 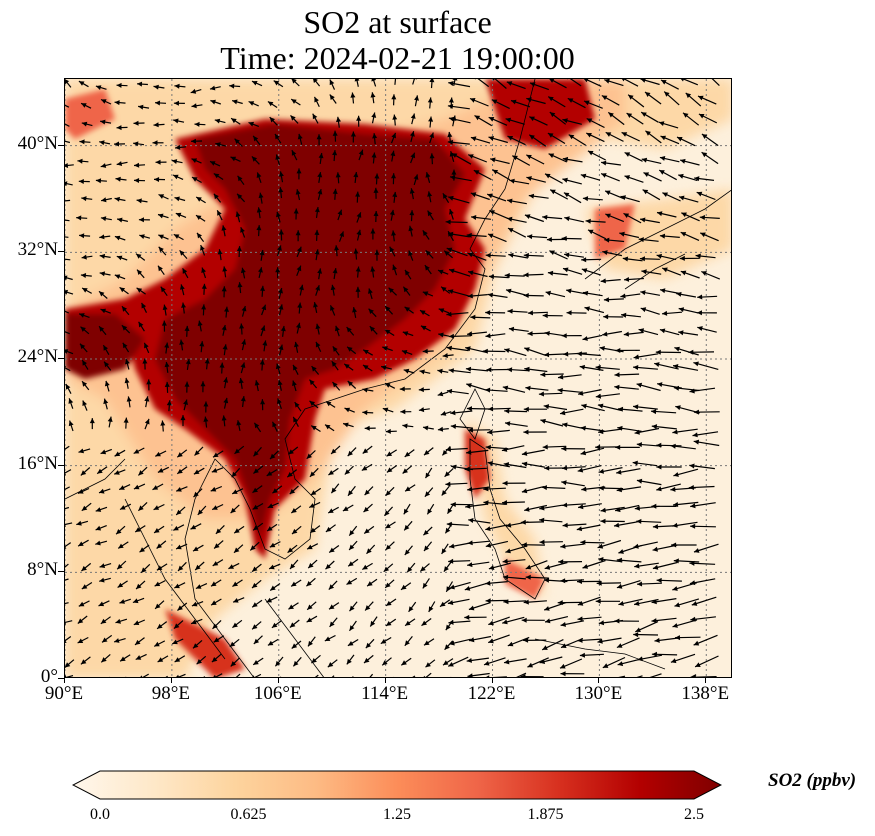 I want to click on lat-tick-mark, so click(x=61, y=358).